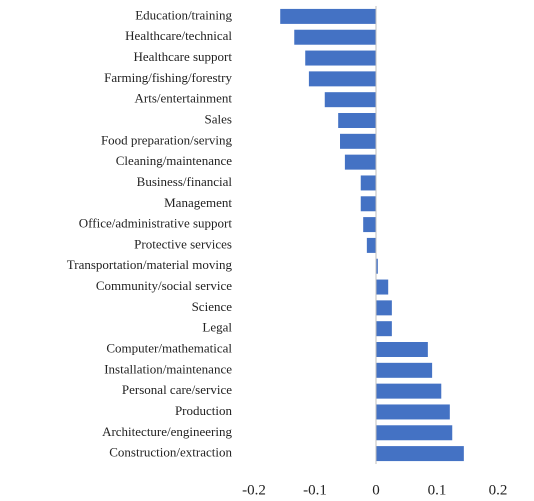 This screenshot has height=501, width=534. I want to click on y-tick-label: Business/financial, so click(185, 181).